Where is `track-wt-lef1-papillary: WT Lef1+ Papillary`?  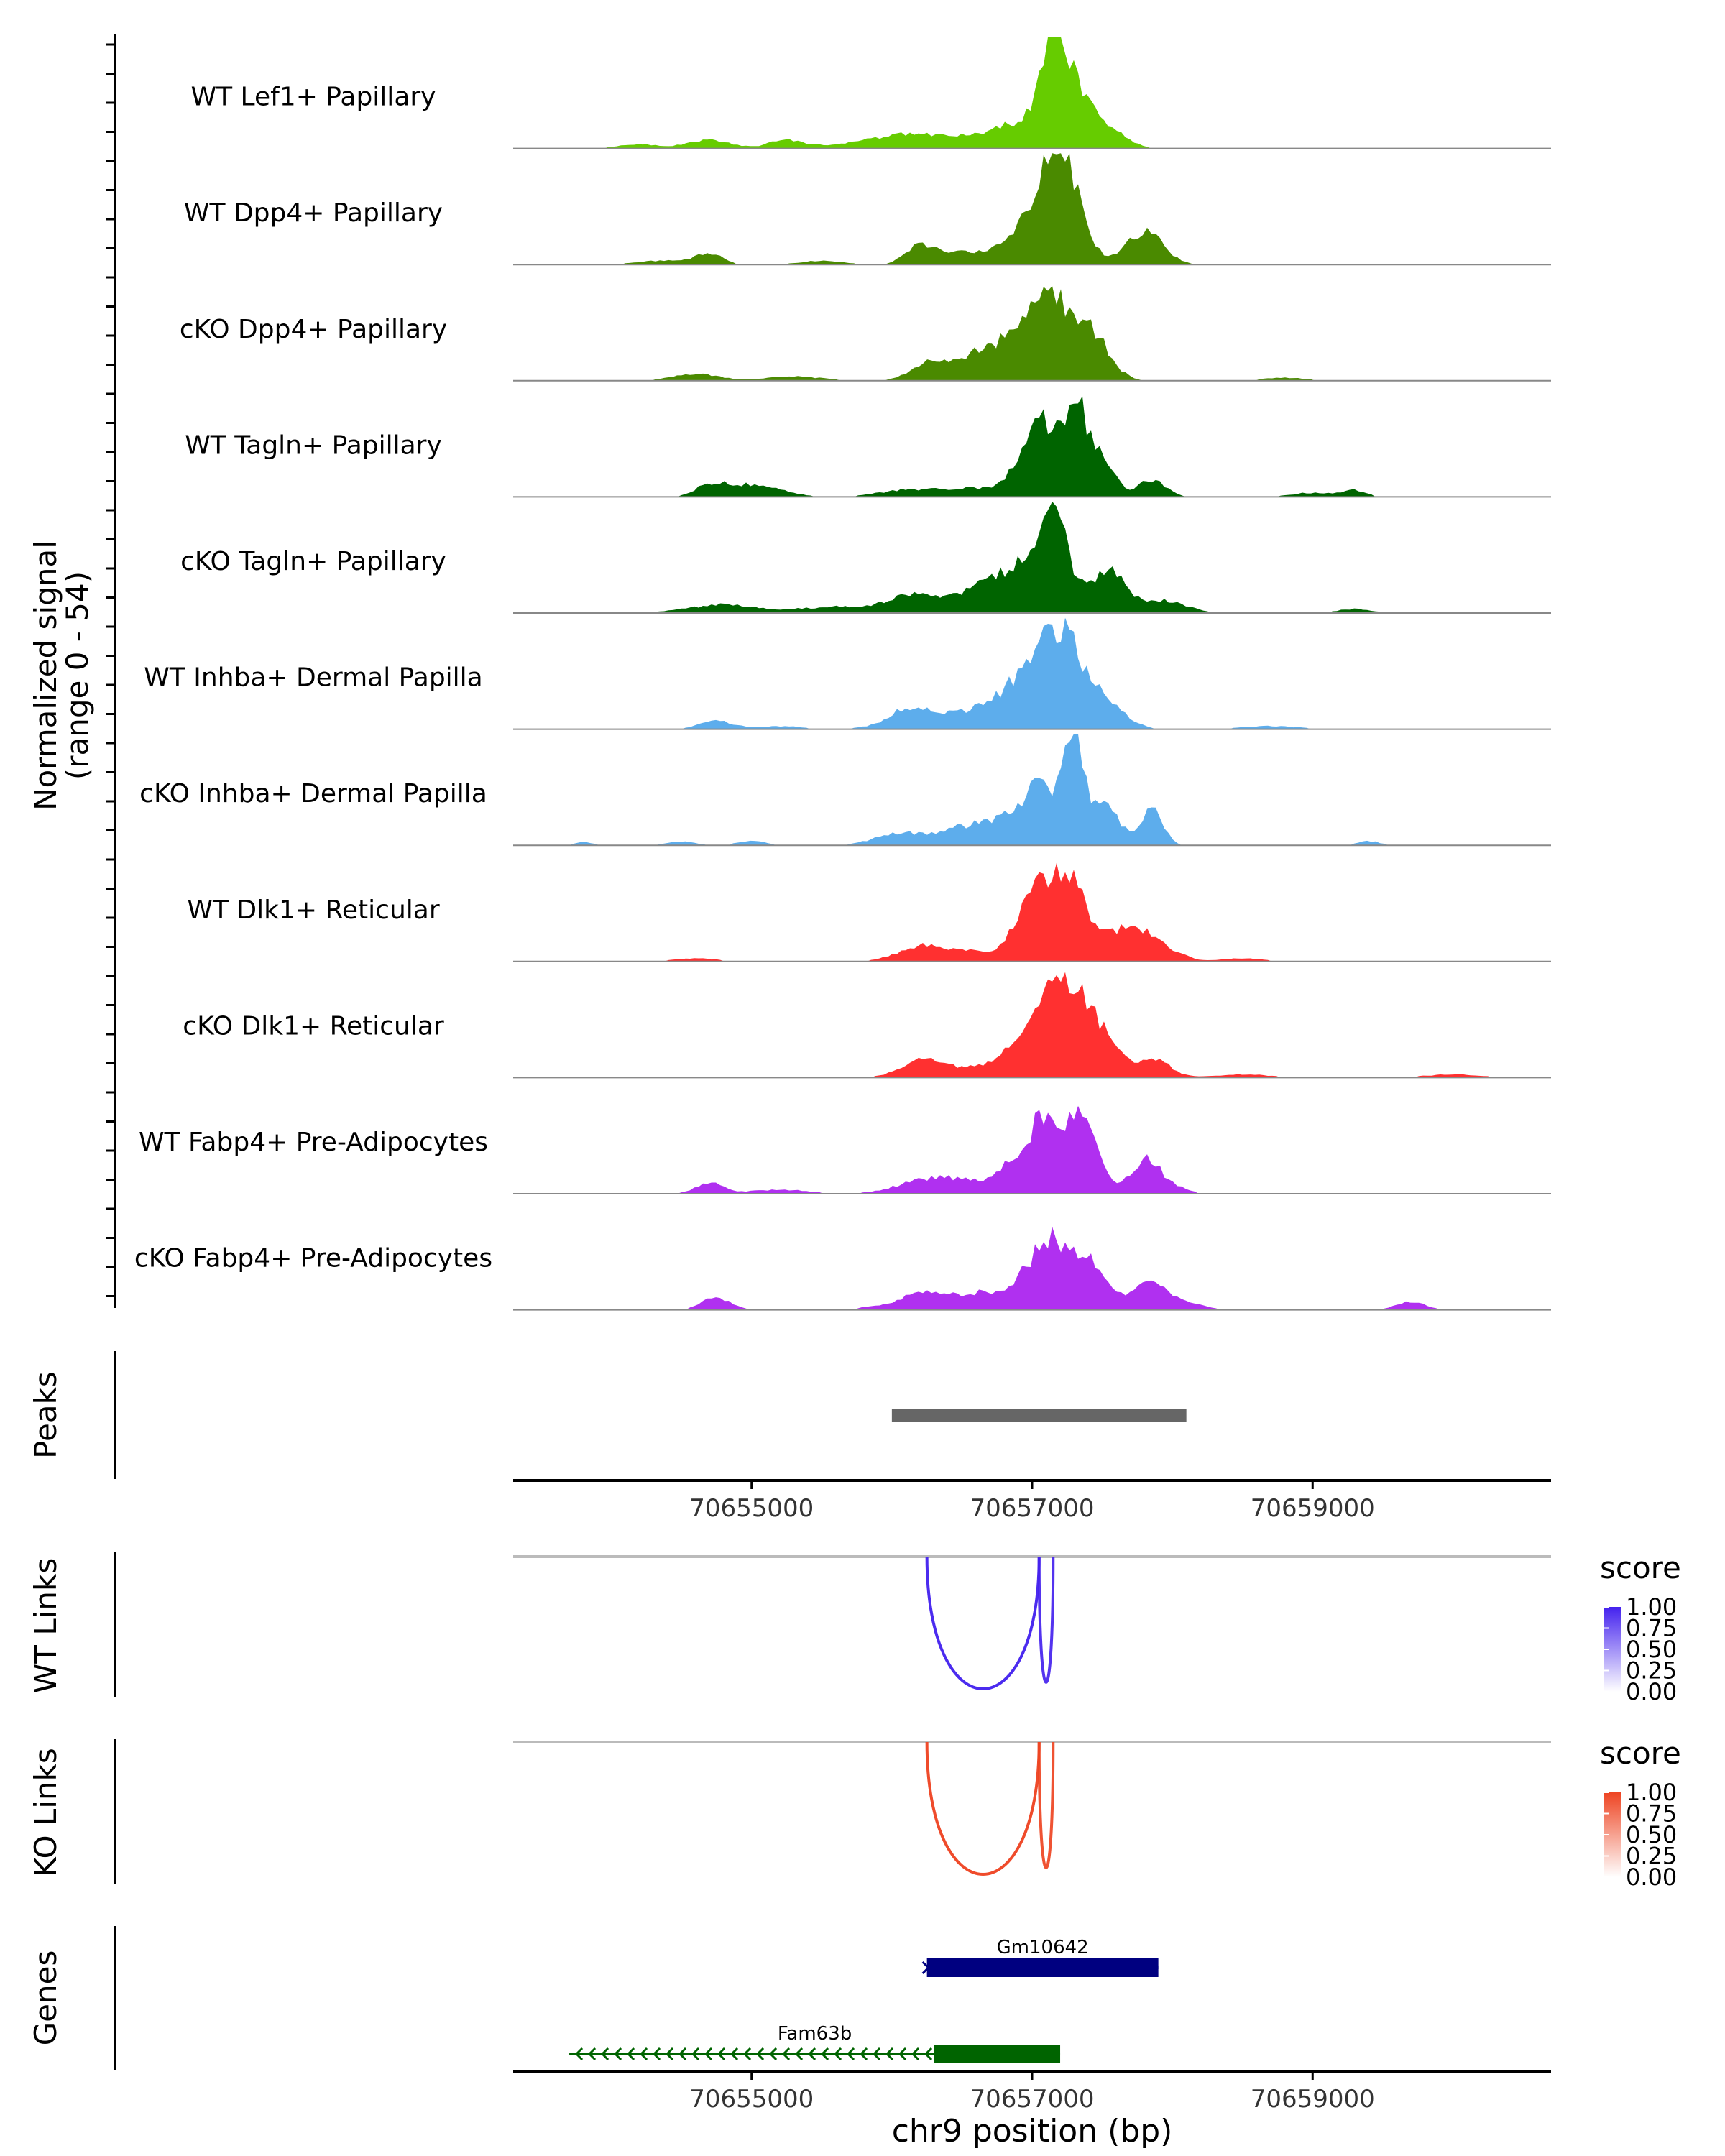 track-wt-lef1-papillary: WT Lef1+ Papillary is located at coordinates (871, 93).